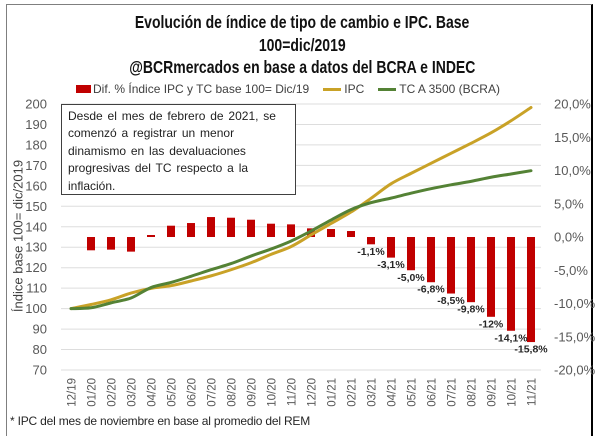 The image size is (604, 444). Describe the element at coordinates (571, 270) in the screenshot. I see `y2-tick-label: -5,0%` at that location.